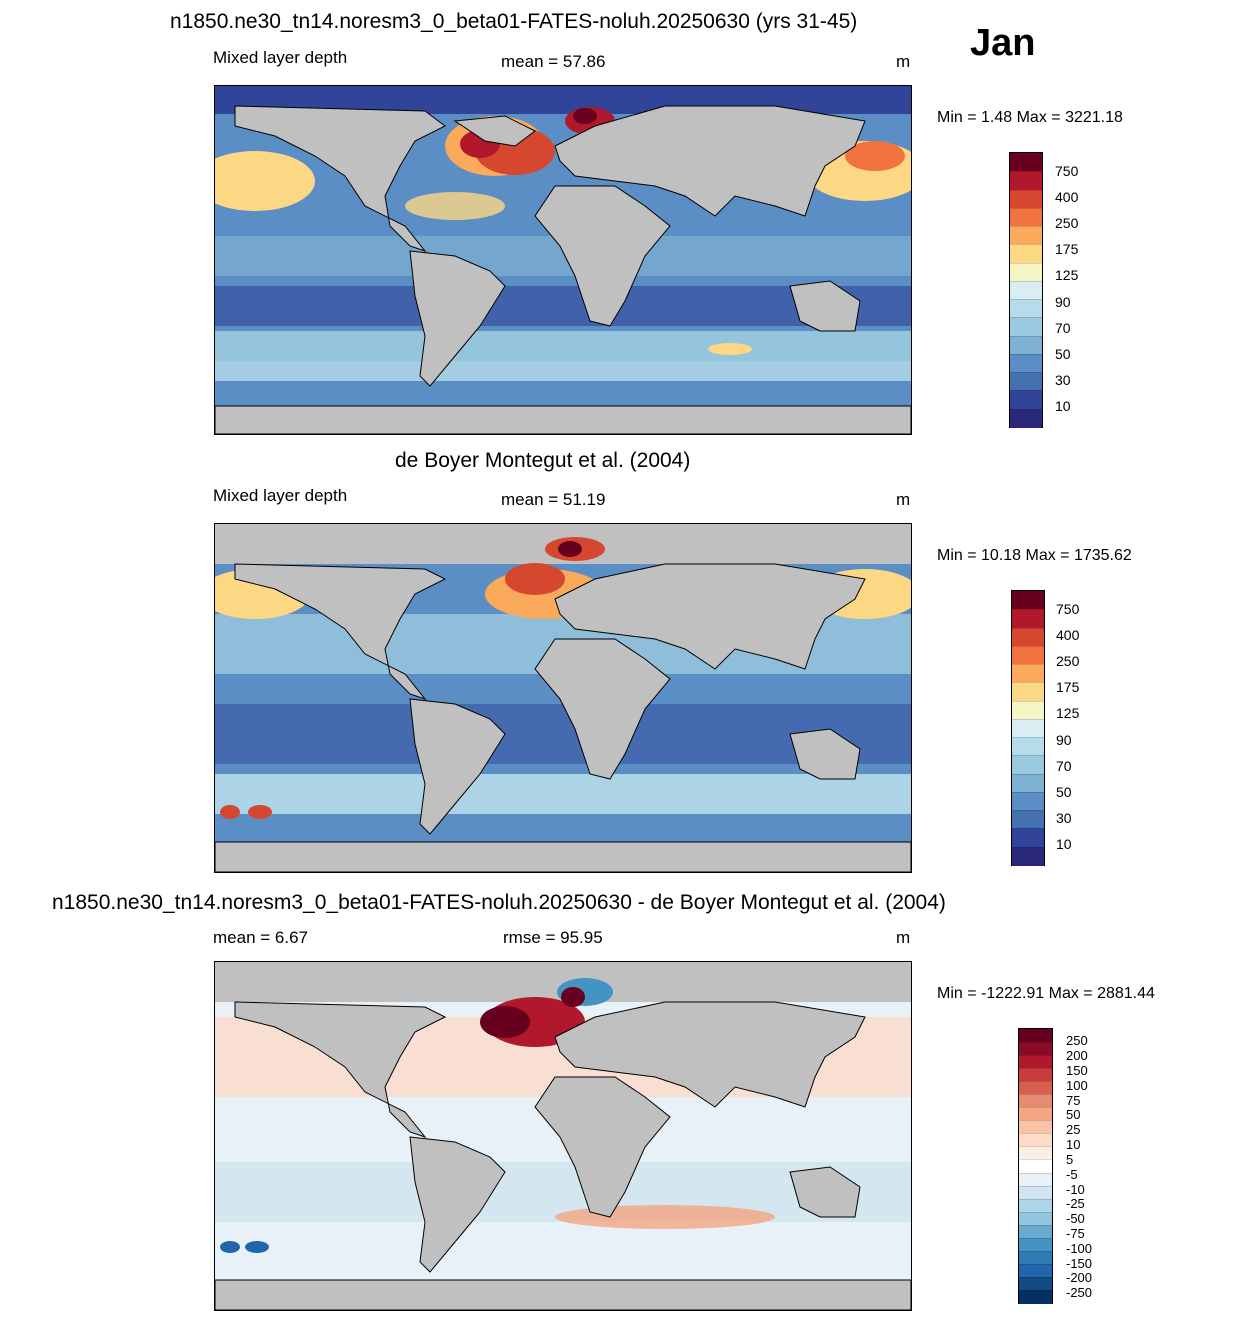 This screenshot has height=1317, width=1260. Describe the element at coordinates (1079, 1248) in the screenshot. I see `colorbar-tick-label: -100` at that location.